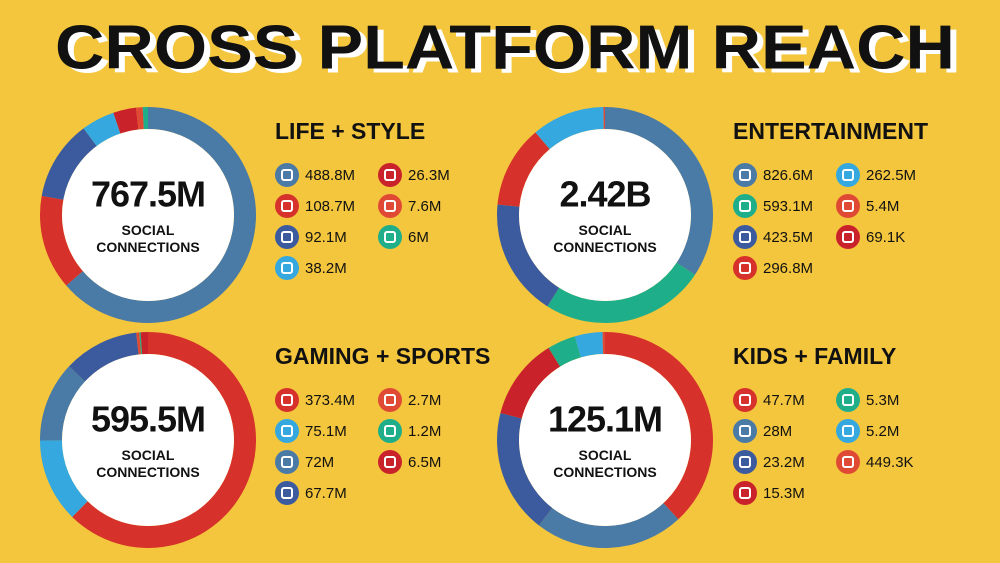  Describe the element at coordinates (319, 462) in the screenshot. I see `legend-value: 72M` at that location.